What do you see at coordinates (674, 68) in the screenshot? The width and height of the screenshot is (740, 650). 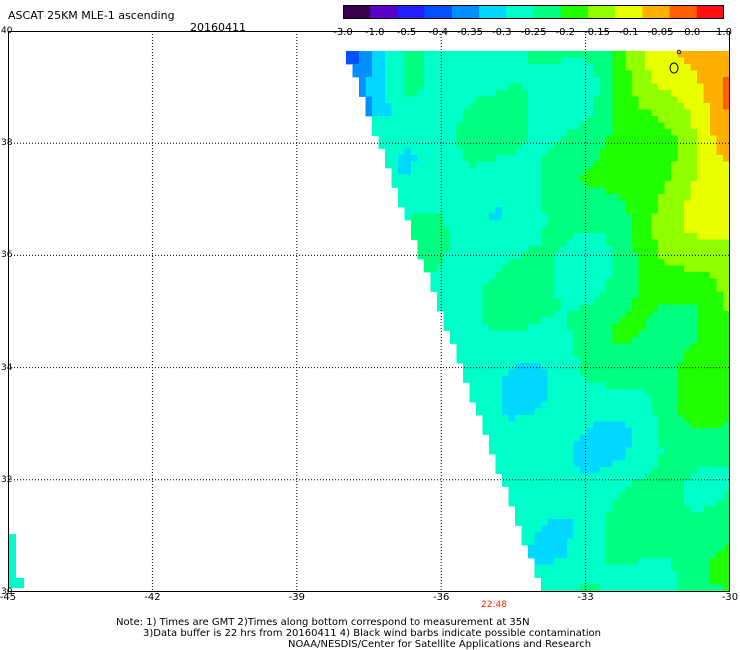 I see `island-outline` at bounding box center [674, 68].